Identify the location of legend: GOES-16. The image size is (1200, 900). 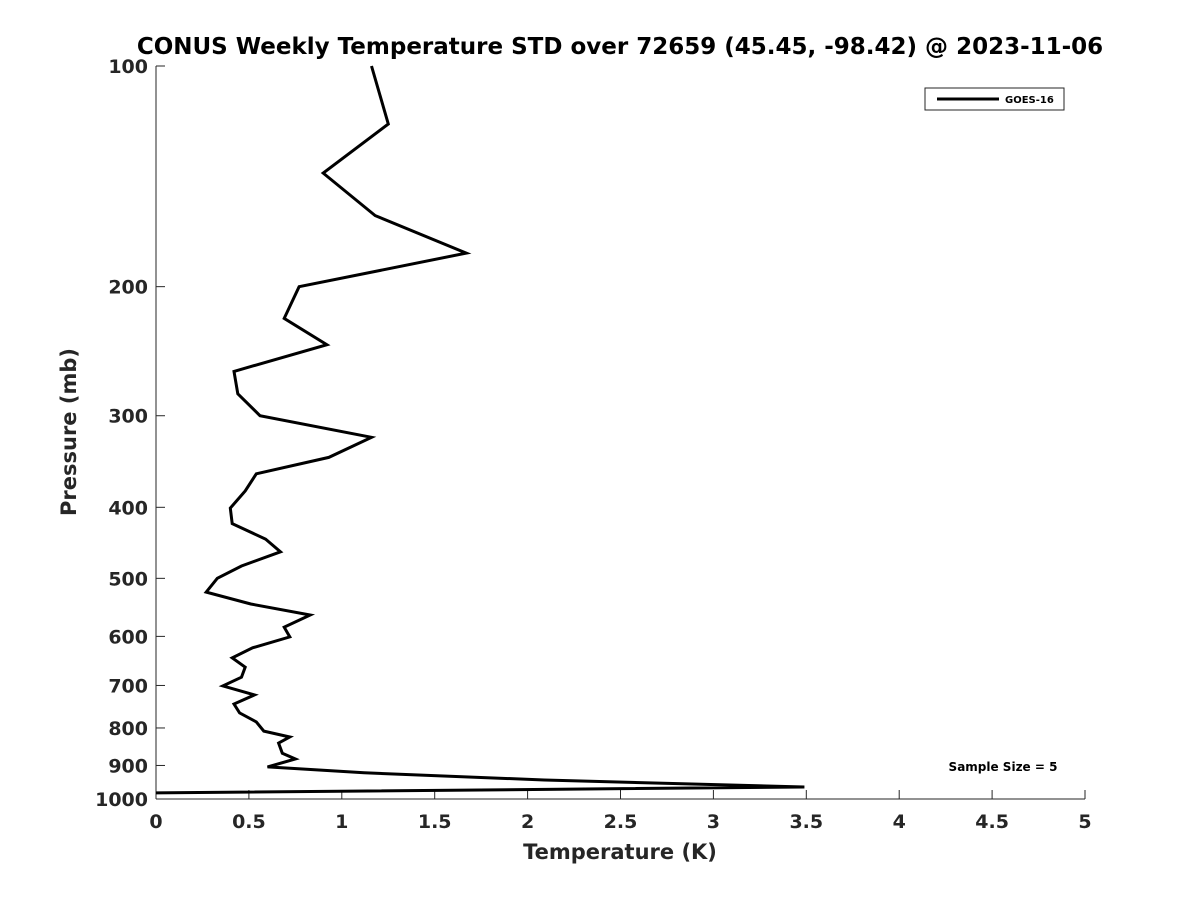
(994, 99).